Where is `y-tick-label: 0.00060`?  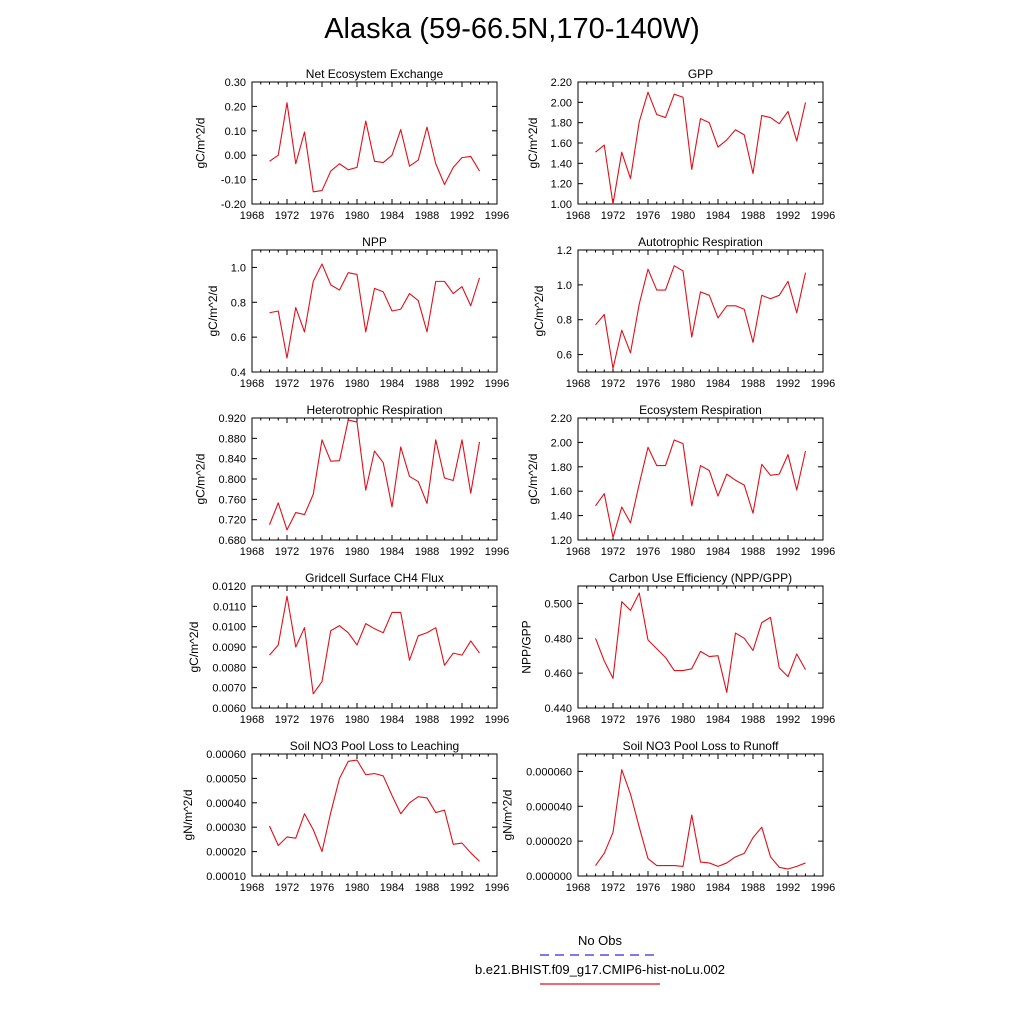 y-tick-label: 0.00060 is located at coordinates (226, 755).